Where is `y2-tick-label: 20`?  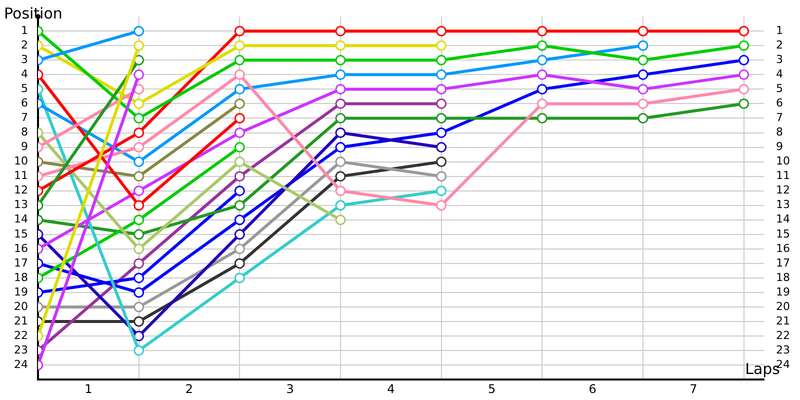 y2-tick-label: 20 is located at coordinates (783, 306).